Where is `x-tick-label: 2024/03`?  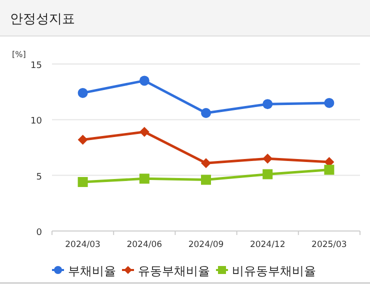
x-tick-label: 2024/03 is located at coordinates (82, 245).